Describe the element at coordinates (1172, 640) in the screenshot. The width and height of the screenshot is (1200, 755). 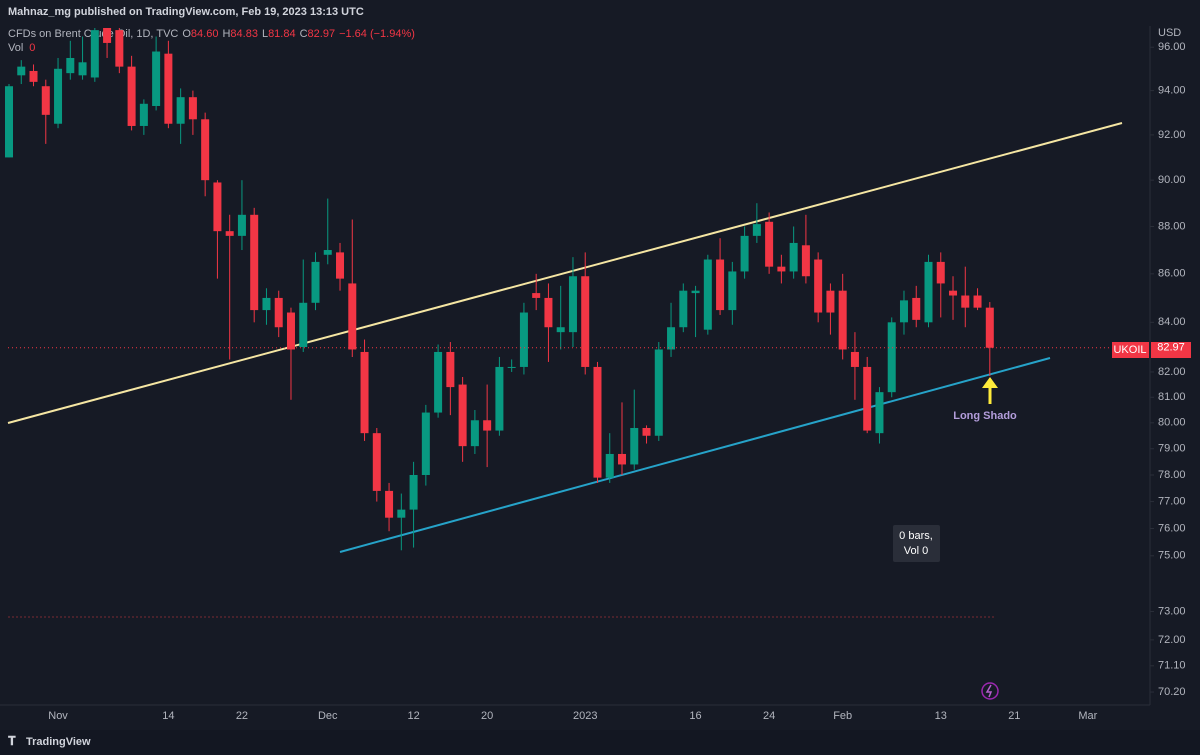
I see `y-tick-label: 72.00` at that location.